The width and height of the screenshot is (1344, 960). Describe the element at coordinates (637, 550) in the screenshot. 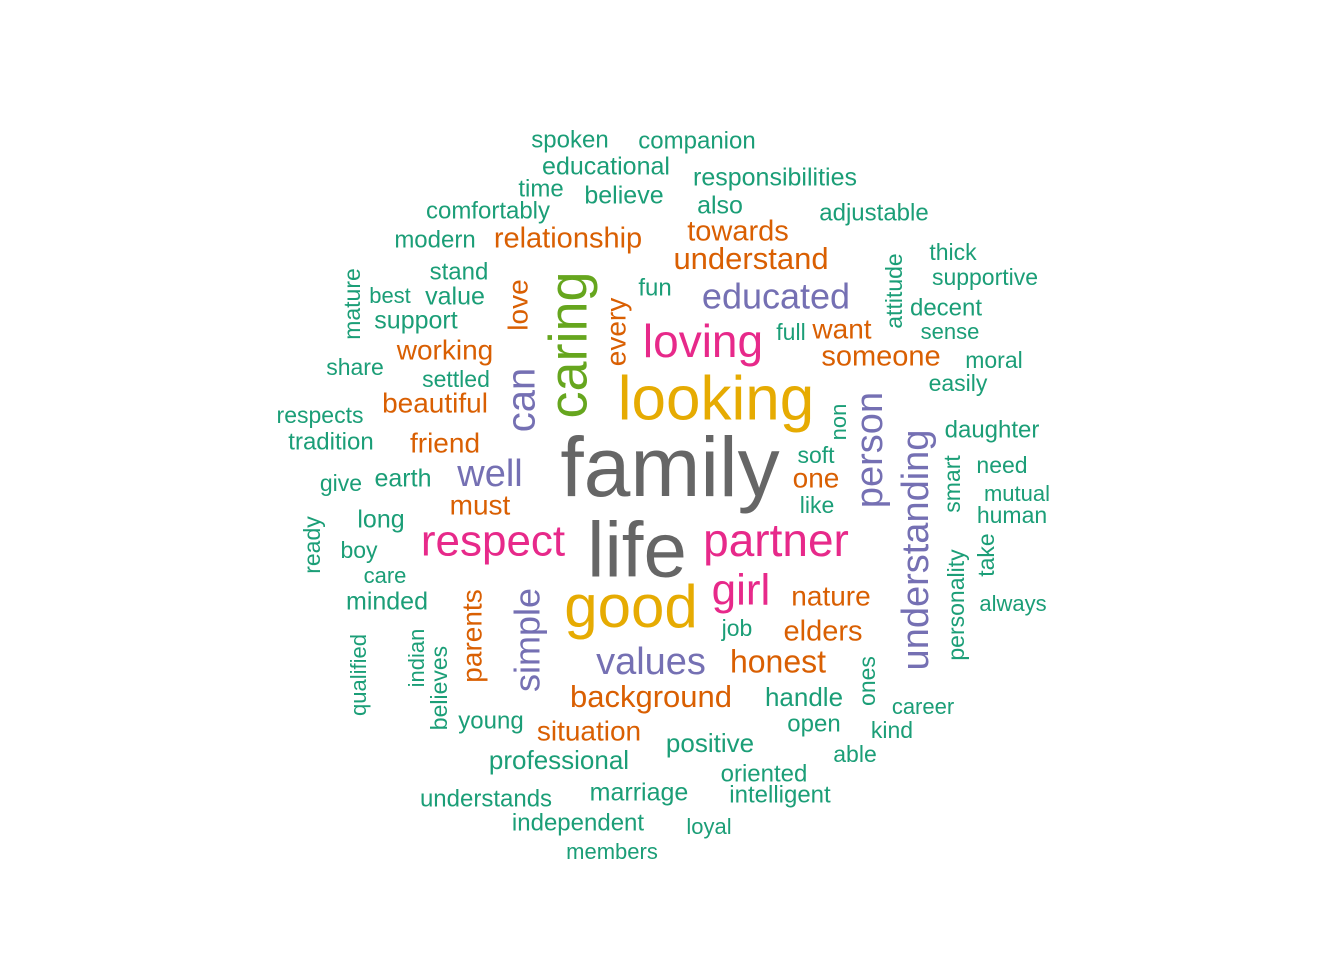

I see `word-life: life` at that location.